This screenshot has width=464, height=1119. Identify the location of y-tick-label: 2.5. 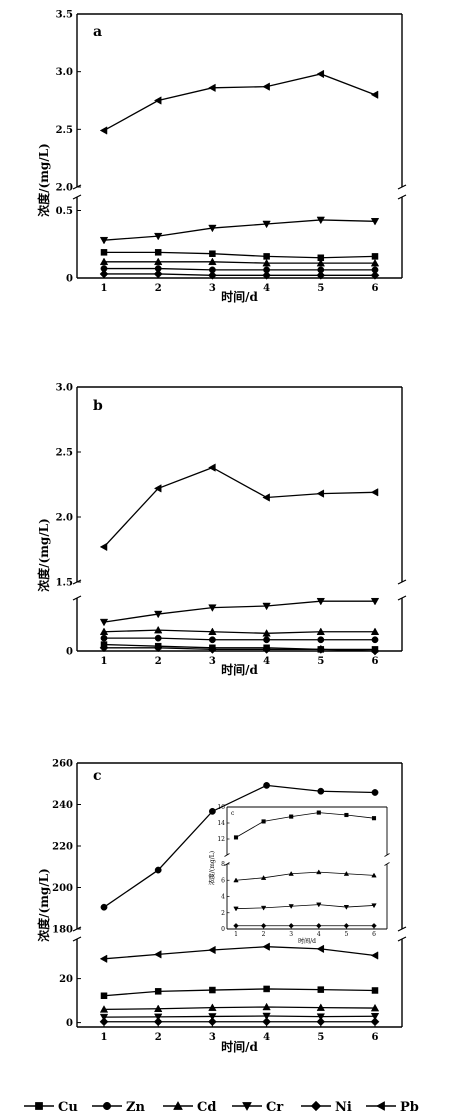
(64, 453).